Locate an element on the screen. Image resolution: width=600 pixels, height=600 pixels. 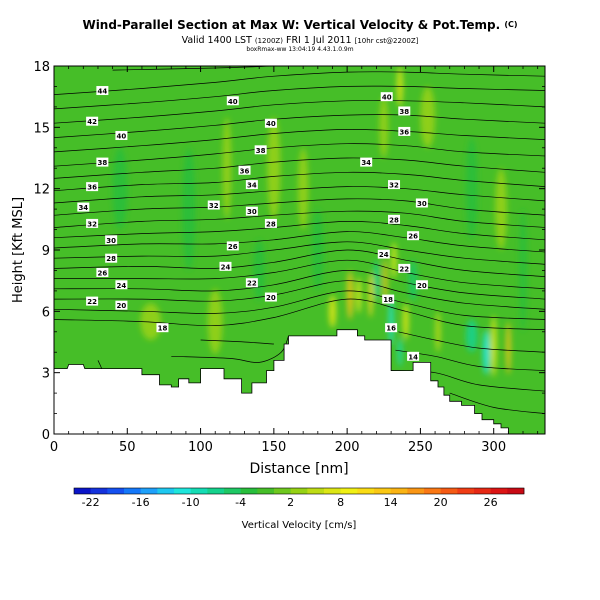
subtitle-tail: [10hr cst@2200Z] is located at coordinates (386, 41).